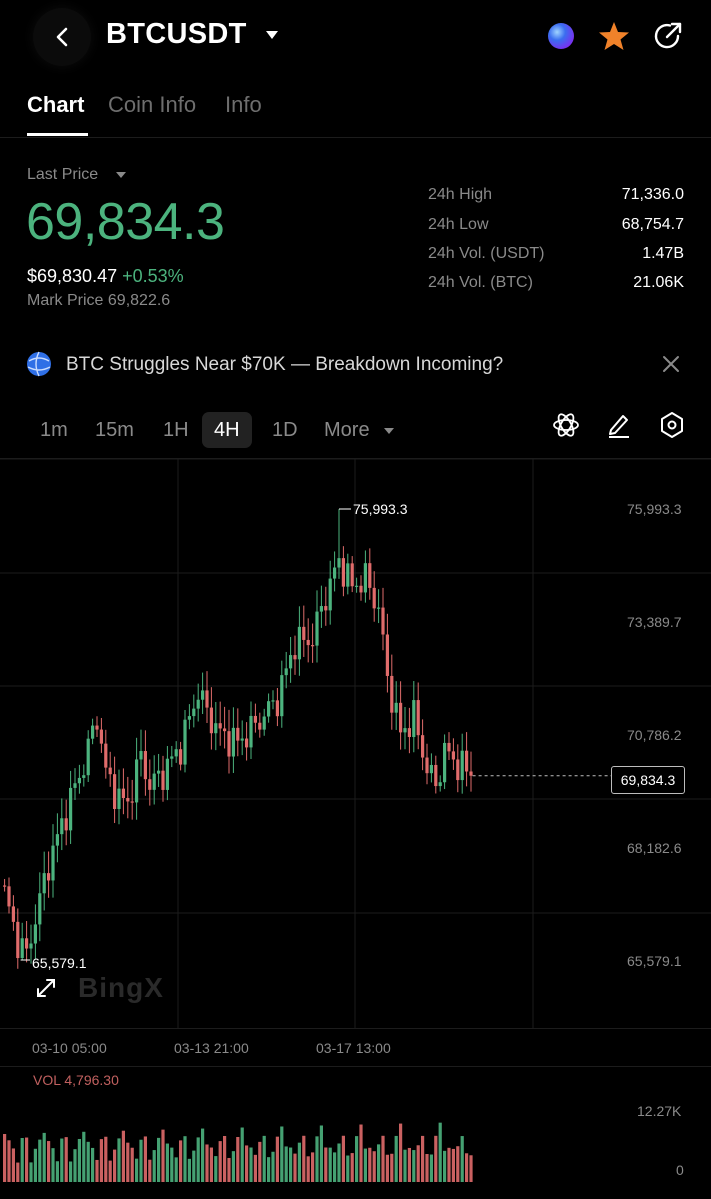 This screenshot has height=1199, width=711. I want to click on timeframe-more: More, so click(359, 430).